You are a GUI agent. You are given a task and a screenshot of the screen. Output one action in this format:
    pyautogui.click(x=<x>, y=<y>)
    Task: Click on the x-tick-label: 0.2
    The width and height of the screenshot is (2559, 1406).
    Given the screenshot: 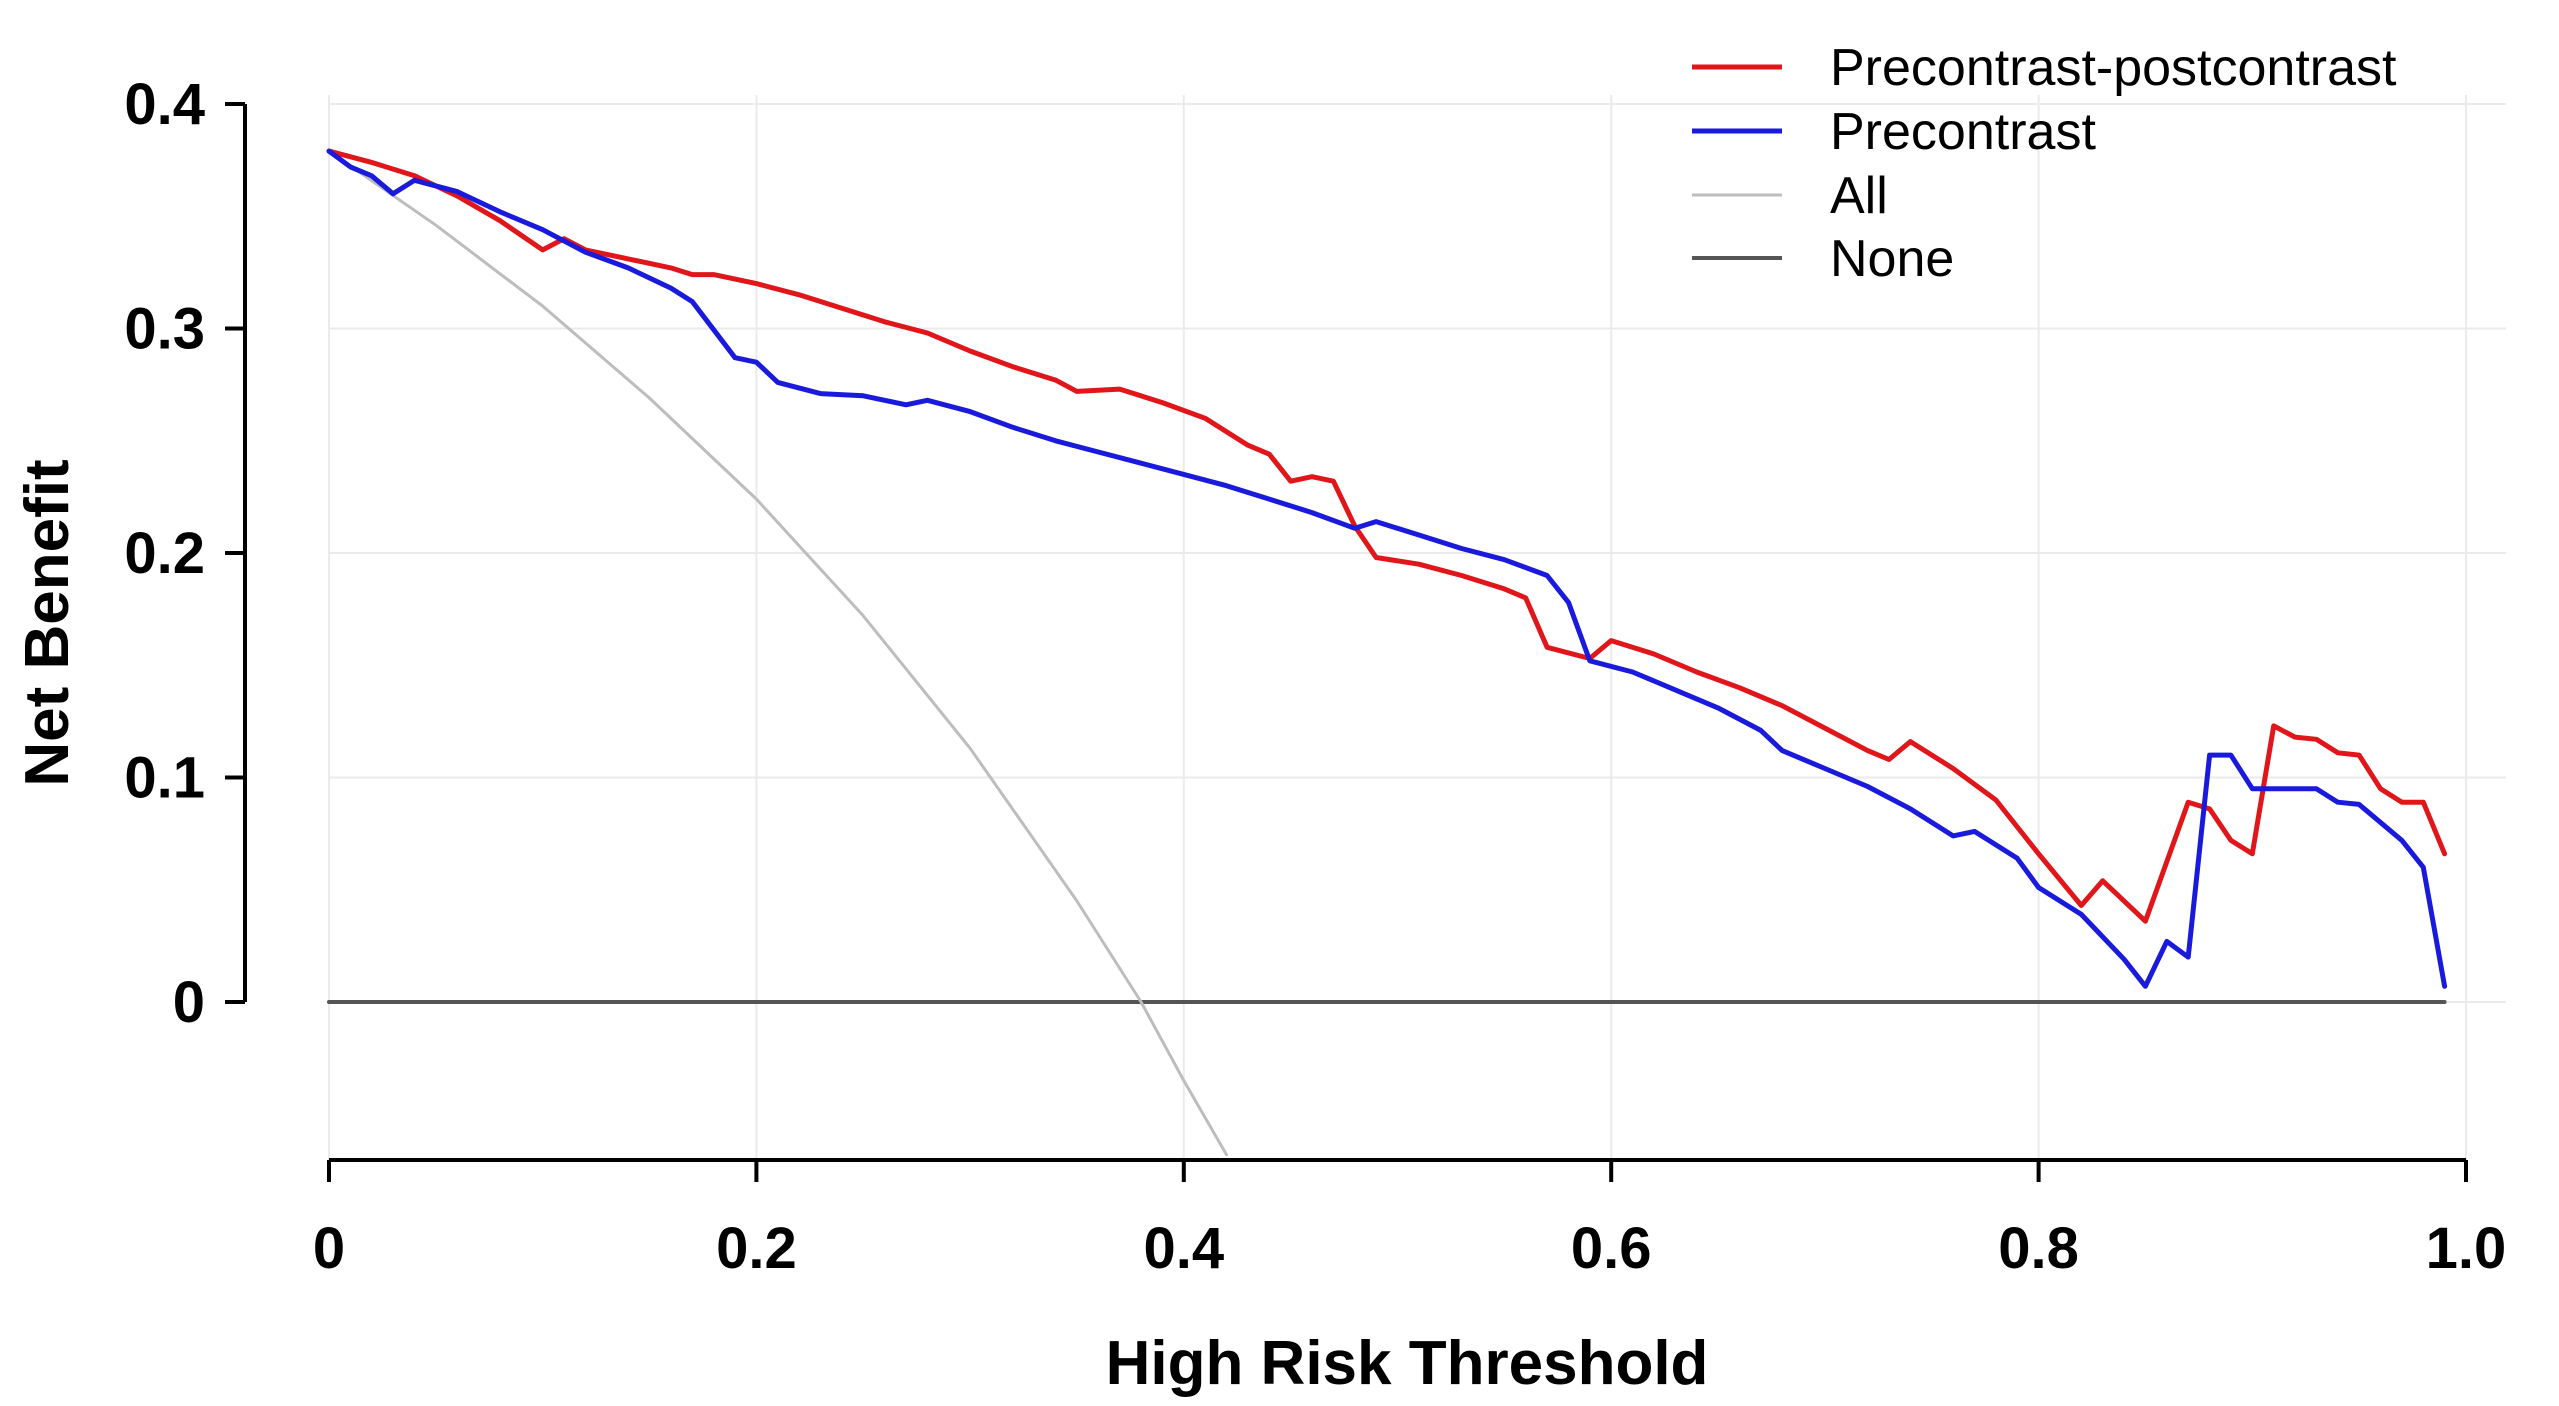 What is the action you would take?
    pyautogui.click(x=756, y=1248)
    